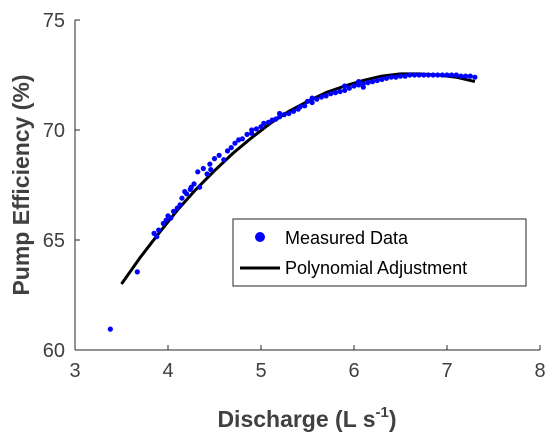 This screenshot has width=550, height=442. What do you see at coordinates (376, 268) in the screenshot?
I see `legend-label-polynomial: Polynomial Adjustment` at bounding box center [376, 268].